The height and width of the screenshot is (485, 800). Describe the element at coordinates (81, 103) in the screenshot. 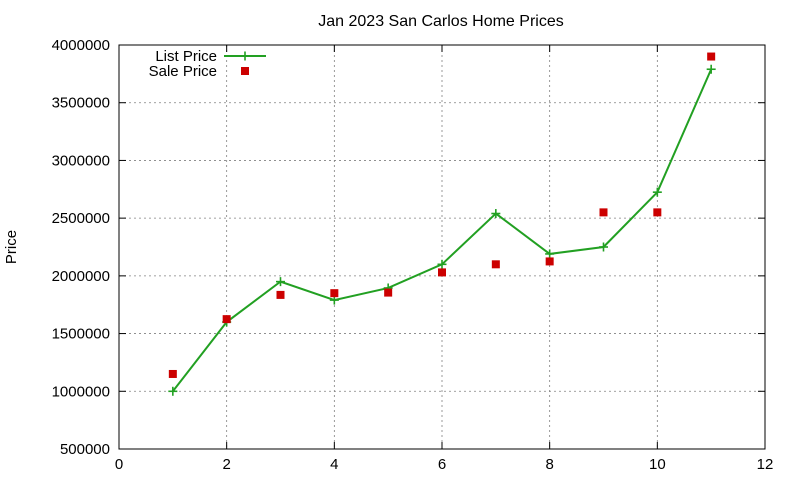

I see `y-tick-label: 3500000` at that location.